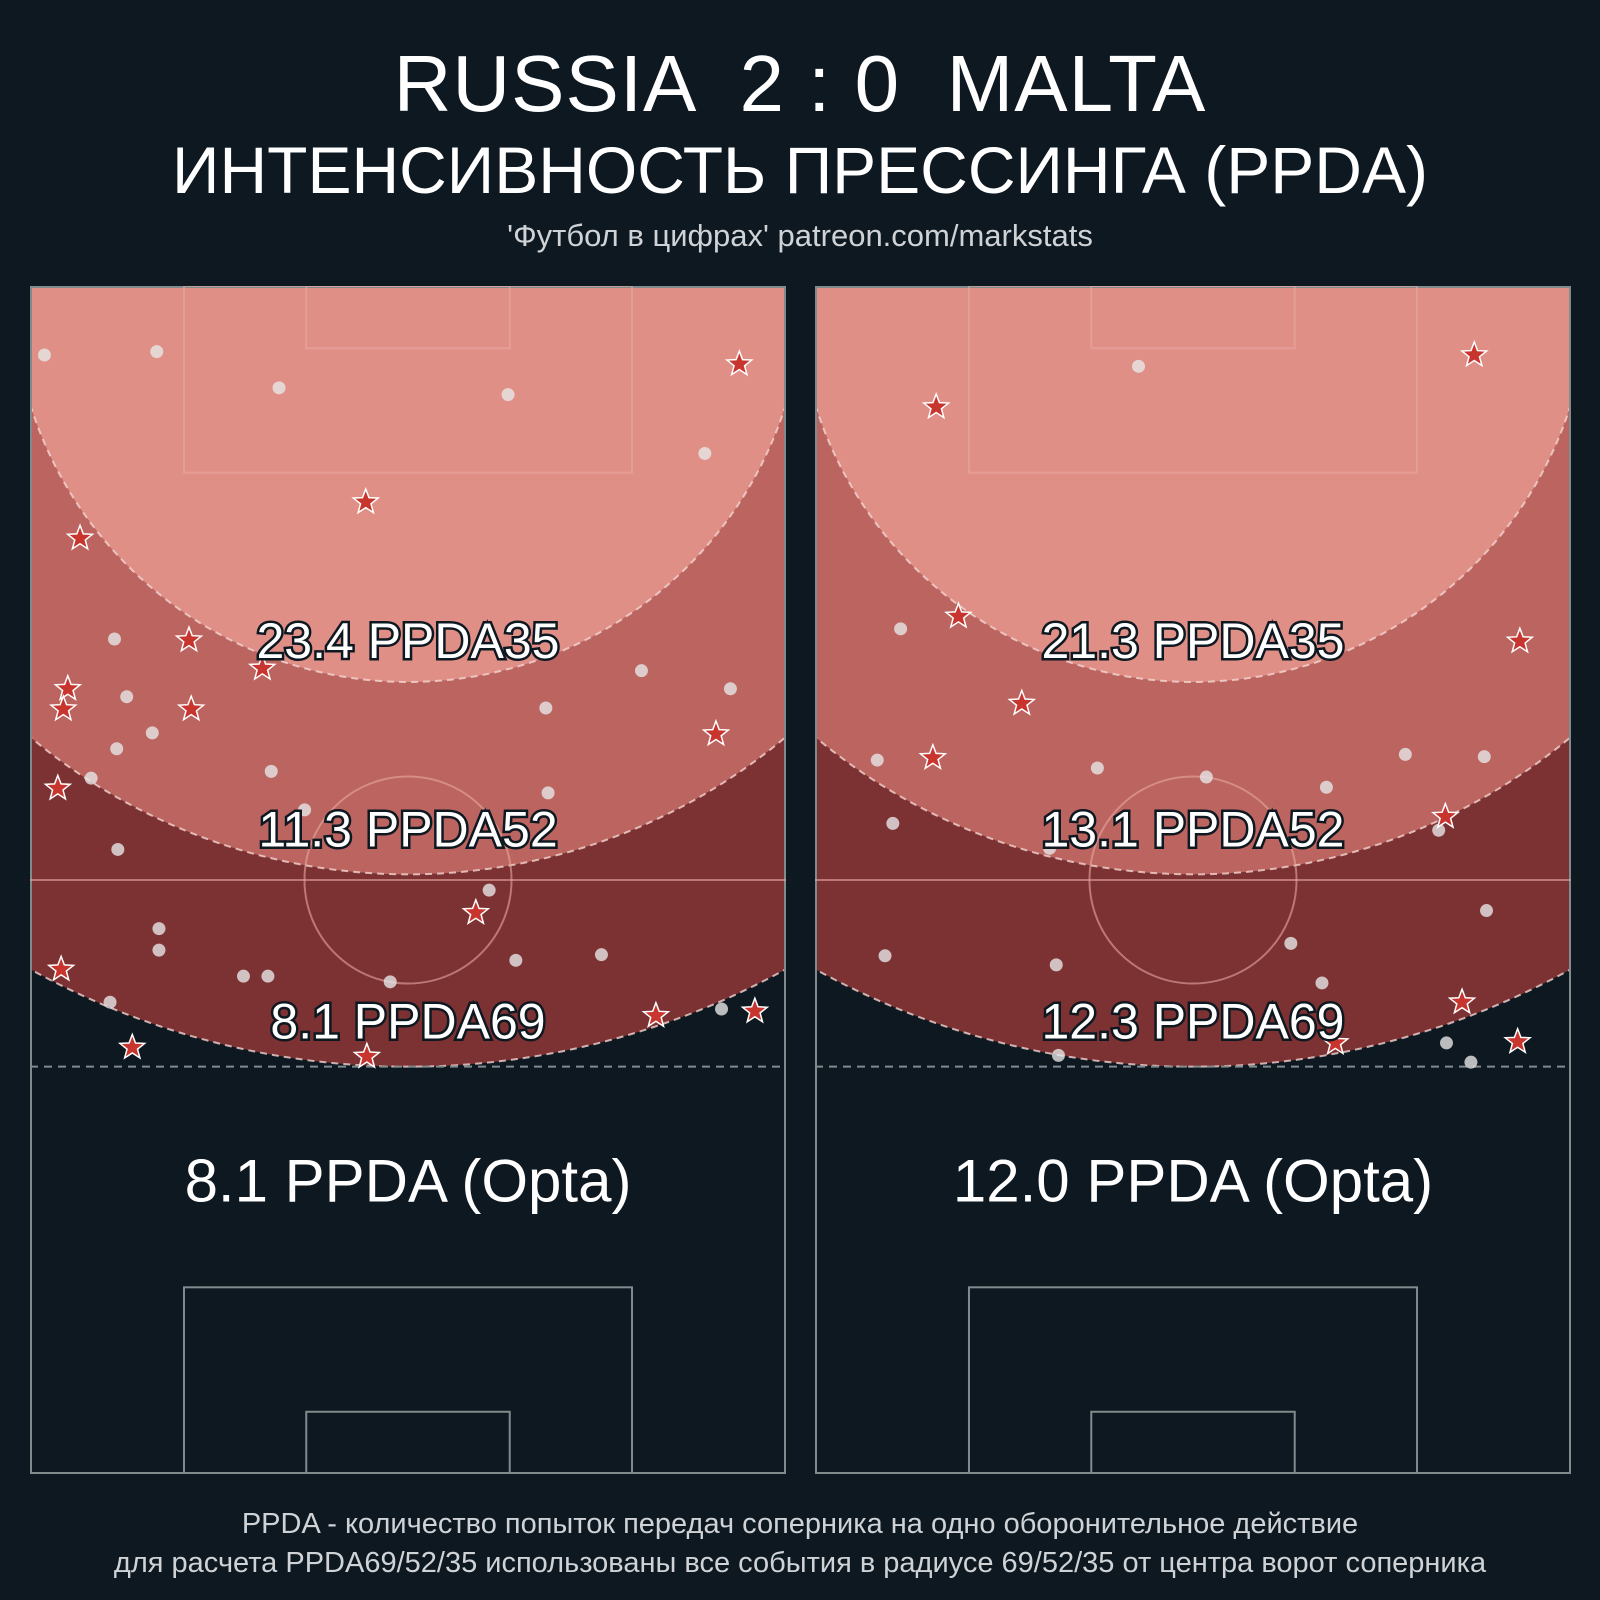 Image resolution: width=1600 pixels, height=1600 pixels. What do you see at coordinates (1193, 641) in the screenshot?
I see `label-ppda35: 21.3 PPDA35` at bounding box center [1193, 641].